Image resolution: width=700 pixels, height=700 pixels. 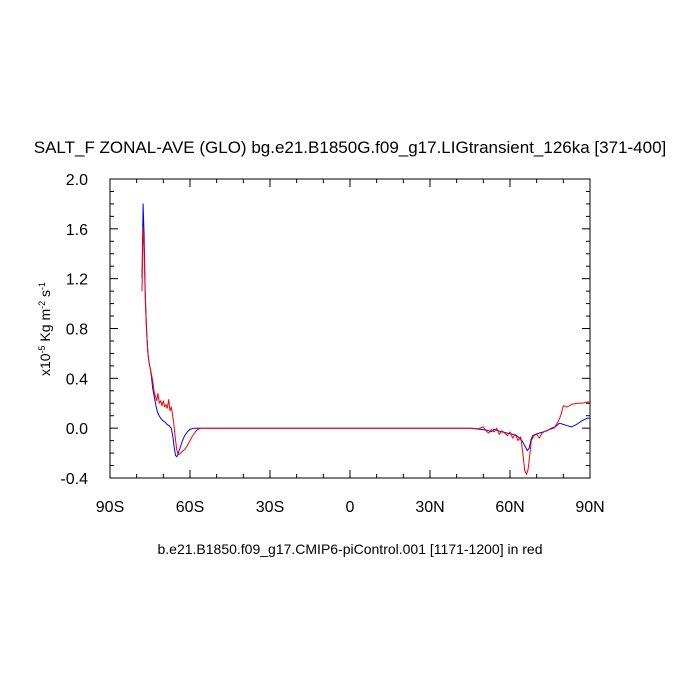 I want to click on x-tick-label: 60S, so click(x=190, y=507).